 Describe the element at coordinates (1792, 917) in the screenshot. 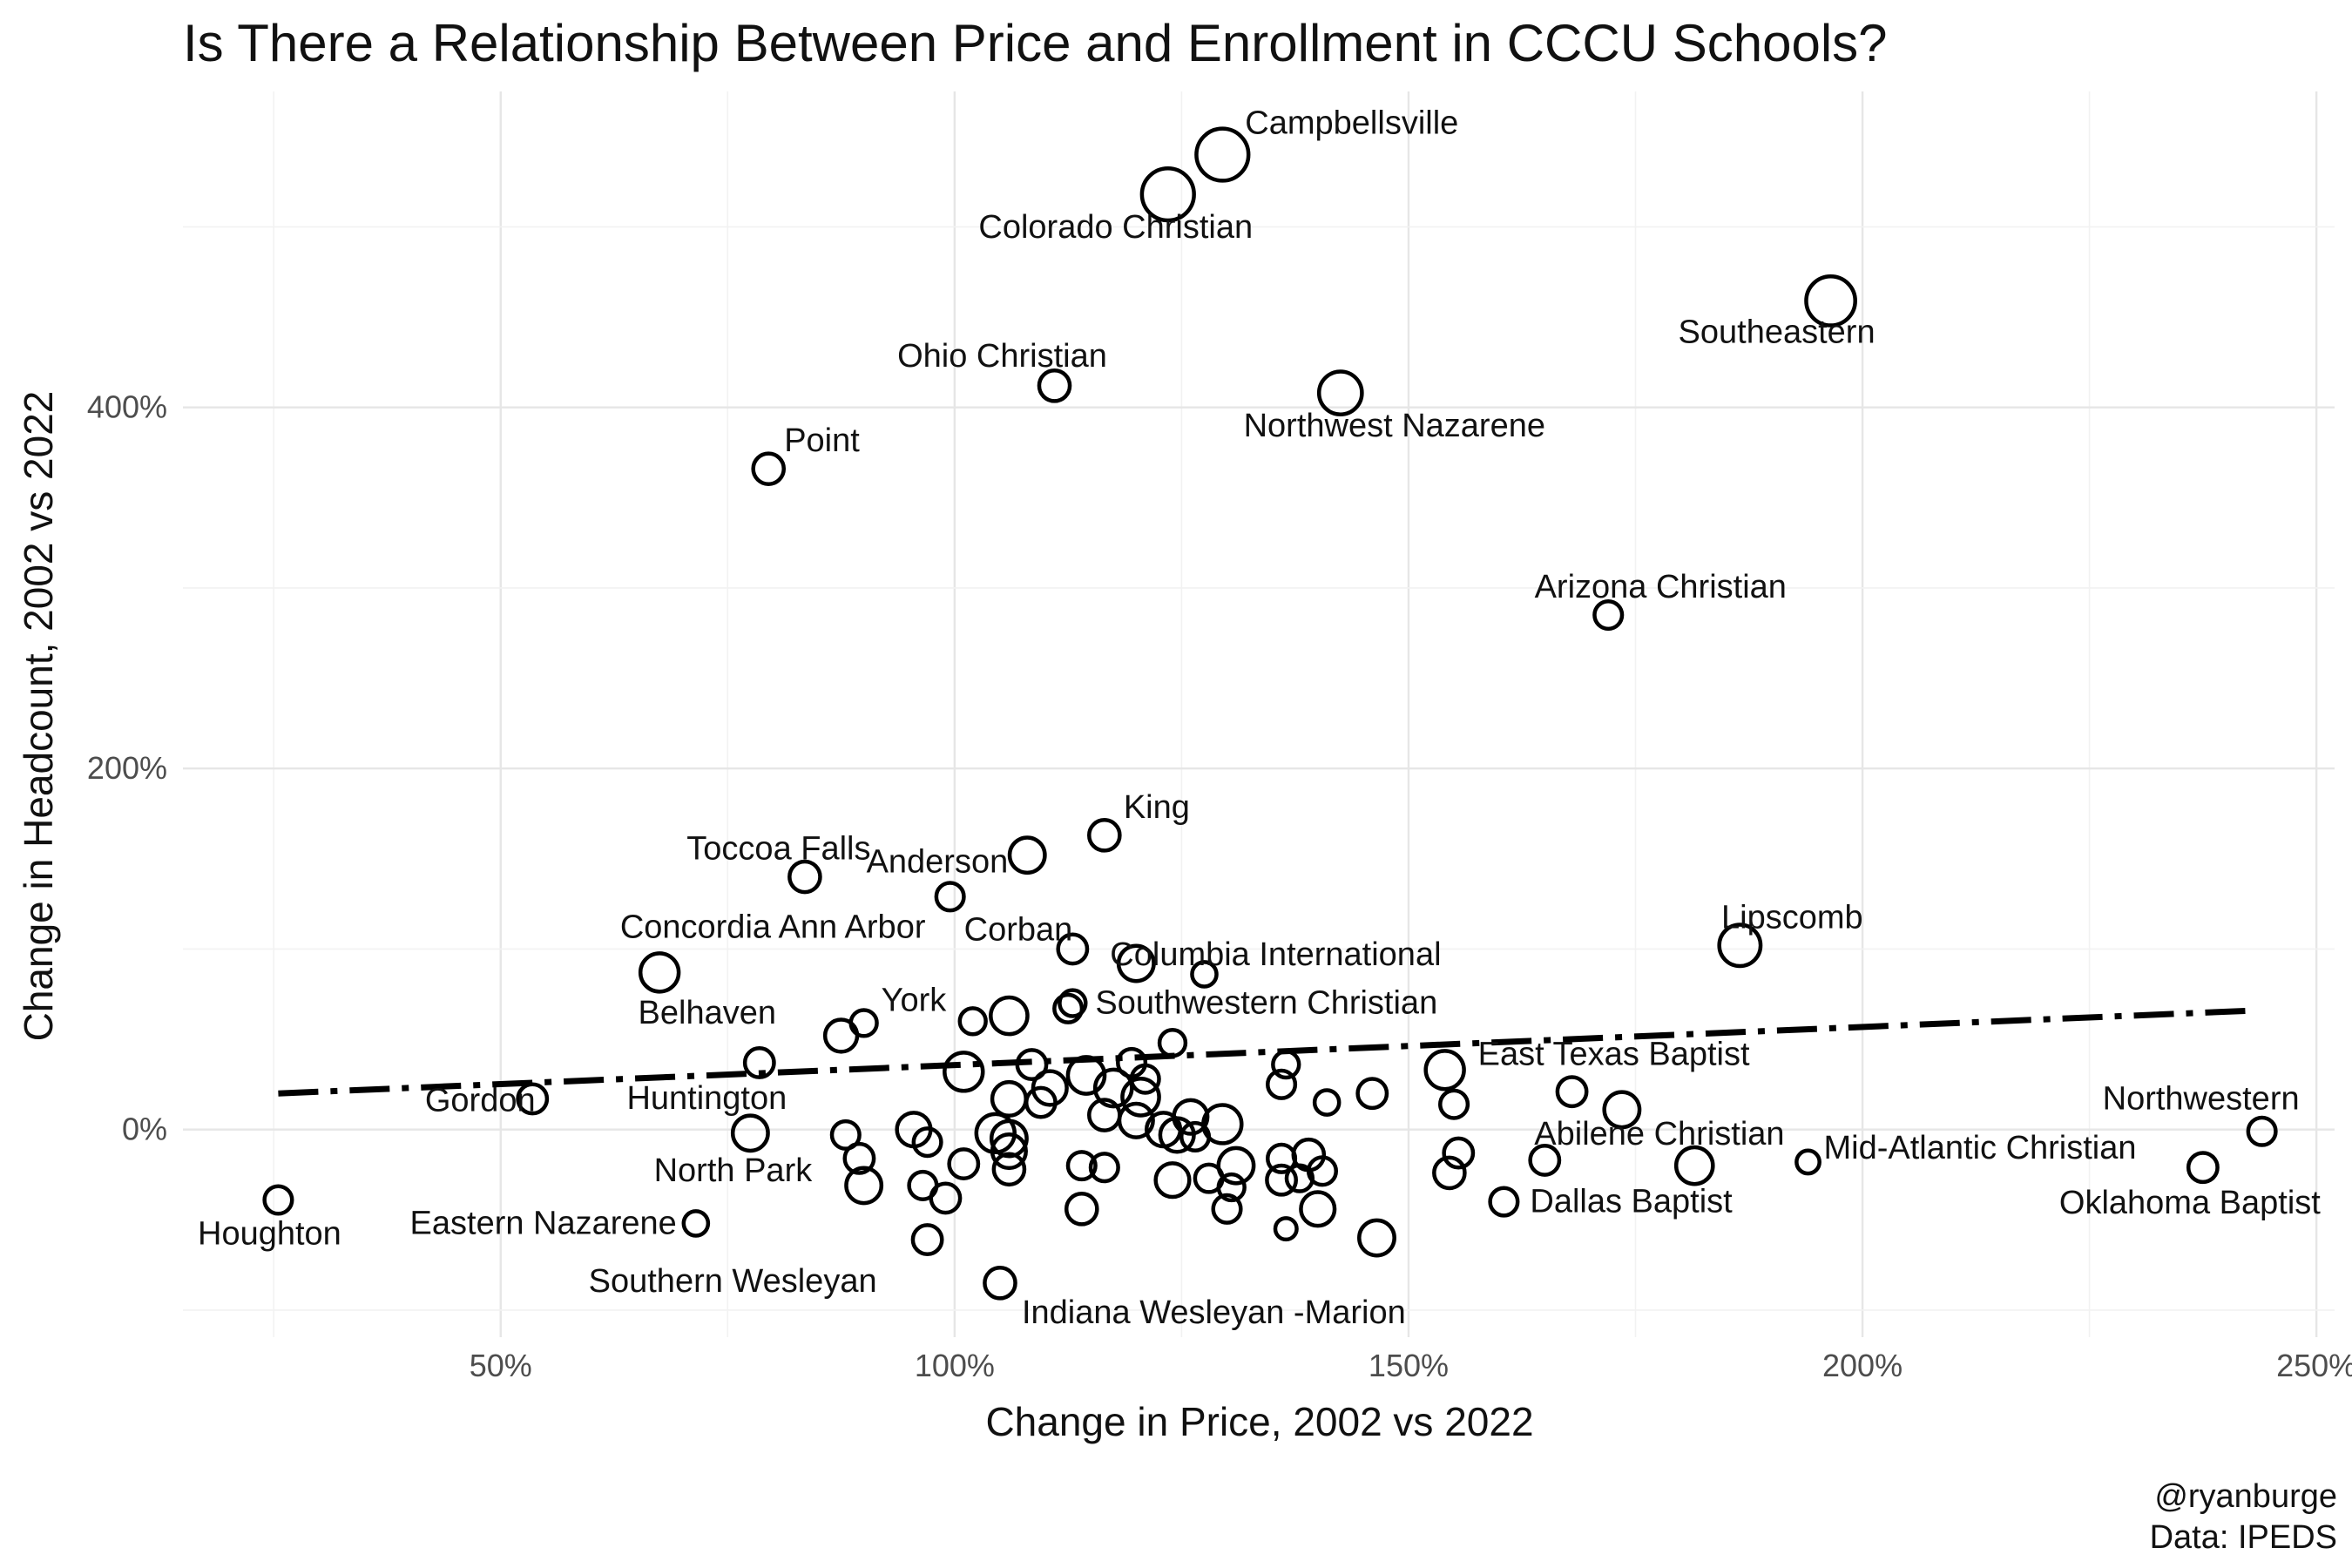

I see `point-label: Lipscomb` at that location.